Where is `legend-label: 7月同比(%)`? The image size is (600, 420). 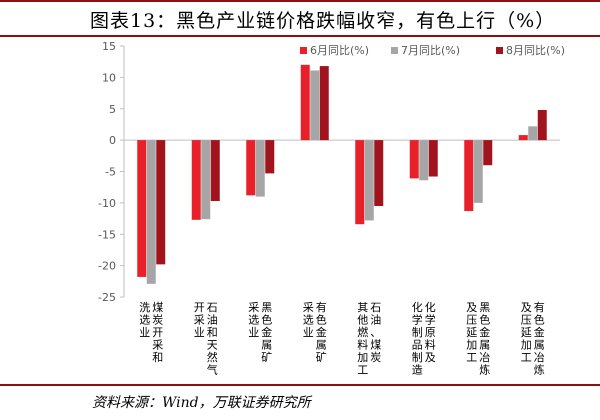 legend-label: 7月同比(%) is located at coordinates (430, 50).